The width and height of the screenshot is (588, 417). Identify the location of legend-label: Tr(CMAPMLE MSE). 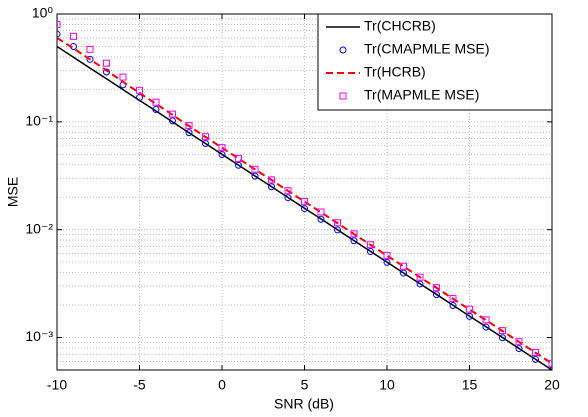
(426, 49).